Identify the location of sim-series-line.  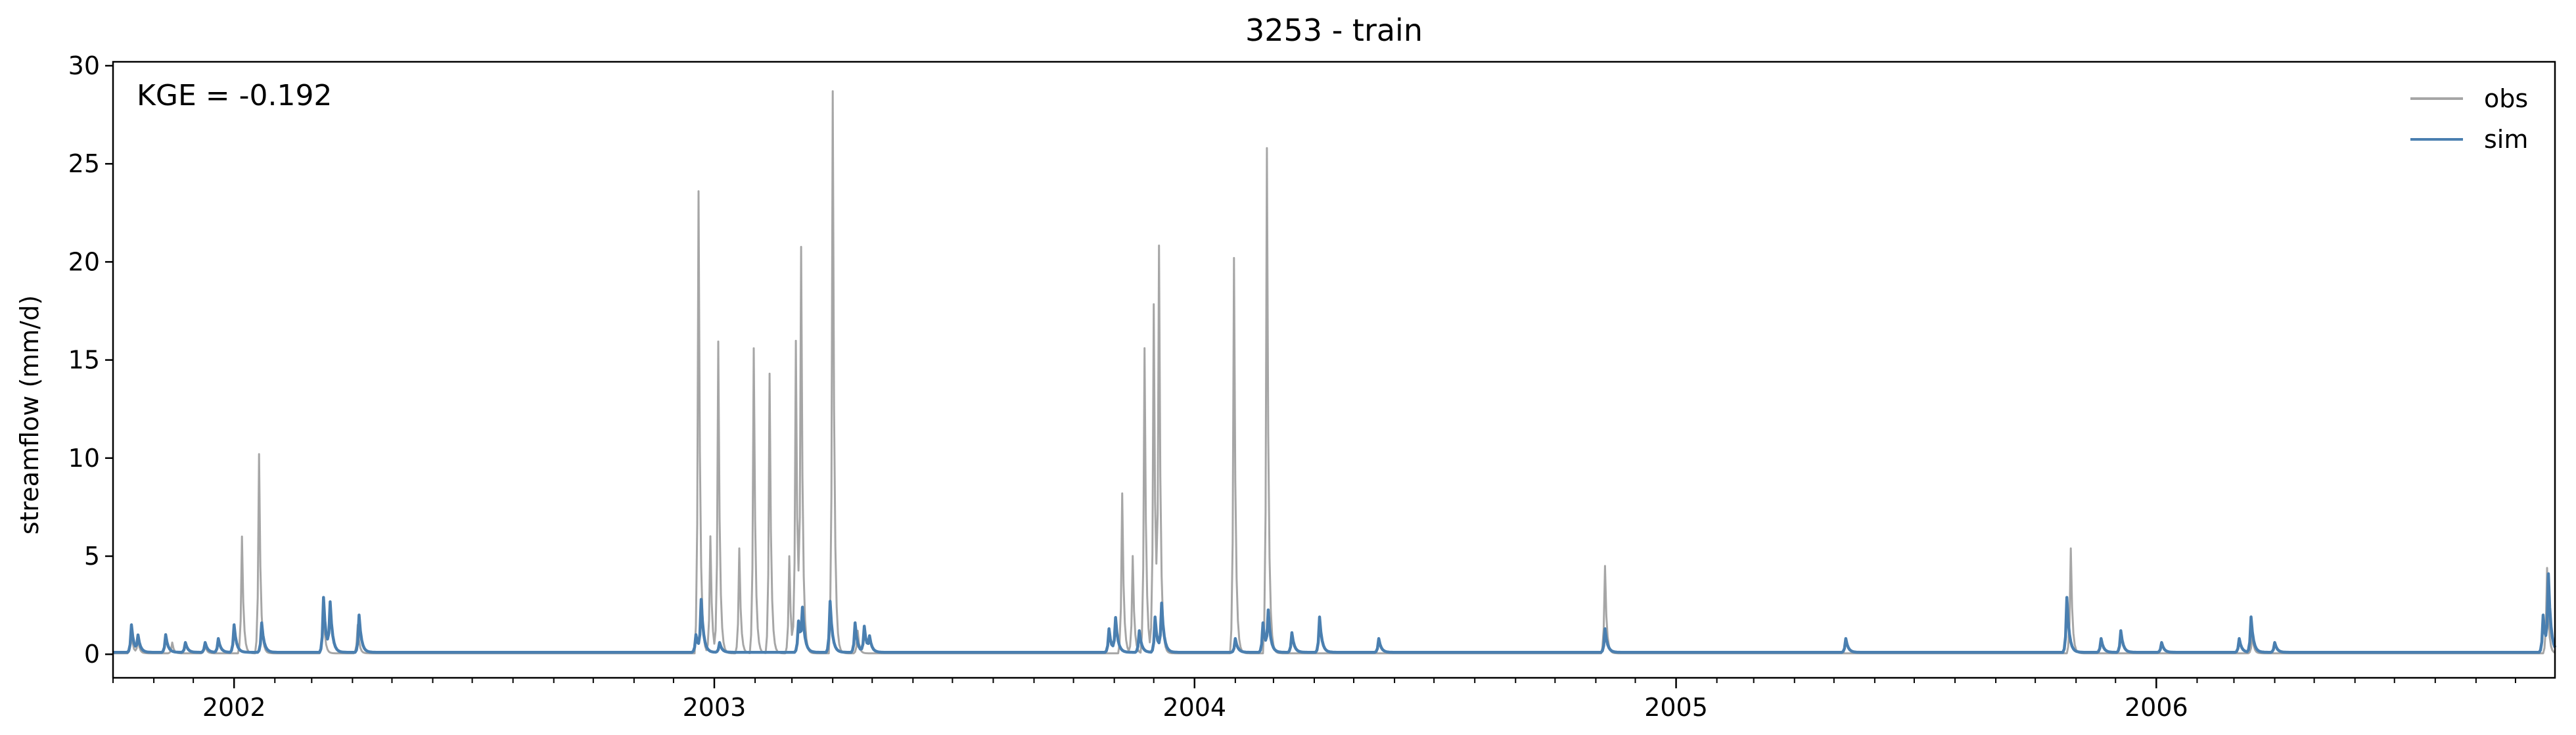
(1334, 613).